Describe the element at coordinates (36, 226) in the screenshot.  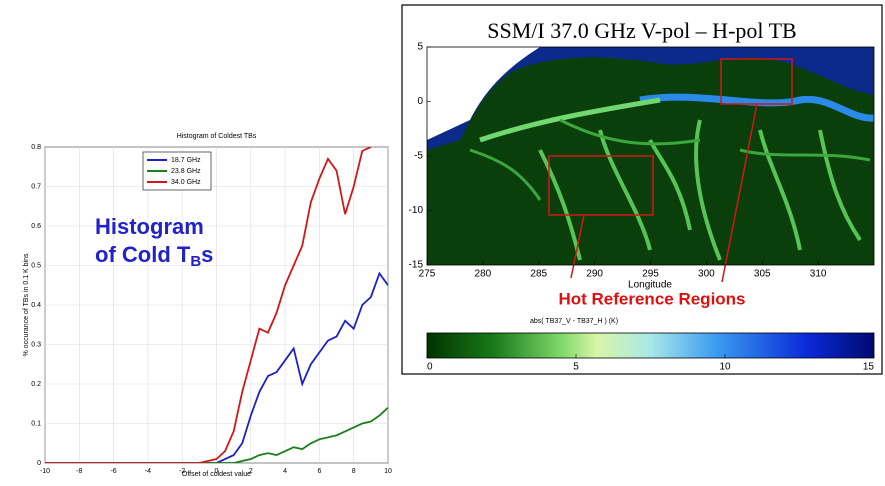
I see `y-tick-label: 0.6` at that location.